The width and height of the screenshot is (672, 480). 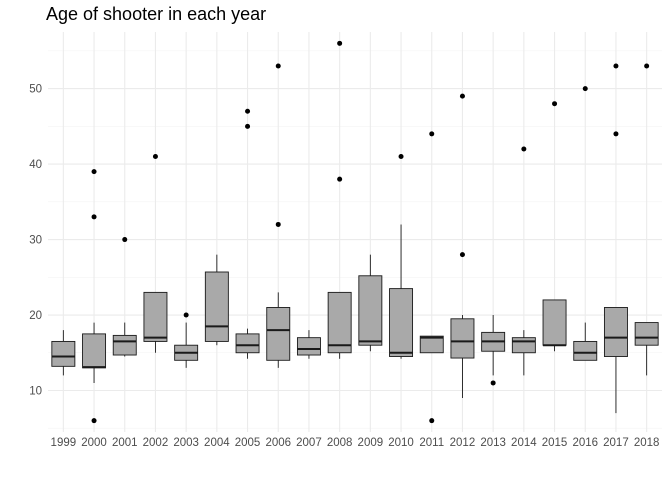 What do you see at coordinates (186, 443) in the screenshot?
I see `x-tick-label: 2003` at bounding box center [186, 443].